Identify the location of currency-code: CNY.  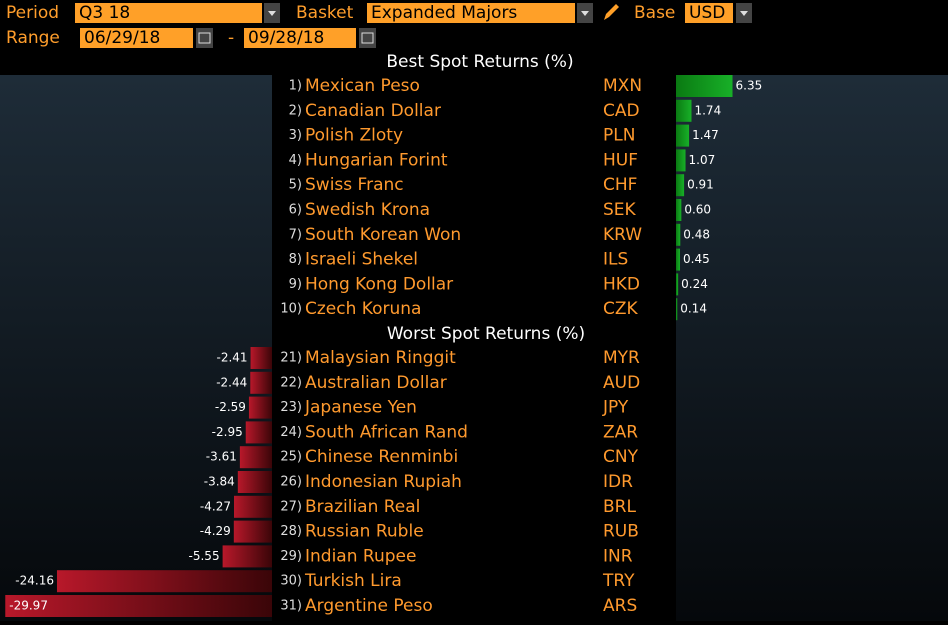
(621, 457).